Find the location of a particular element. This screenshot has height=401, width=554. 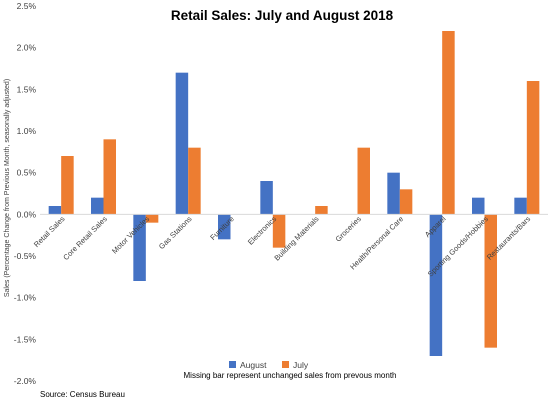

y-tick-label: 1.5% is located at coordinates (27, 89).